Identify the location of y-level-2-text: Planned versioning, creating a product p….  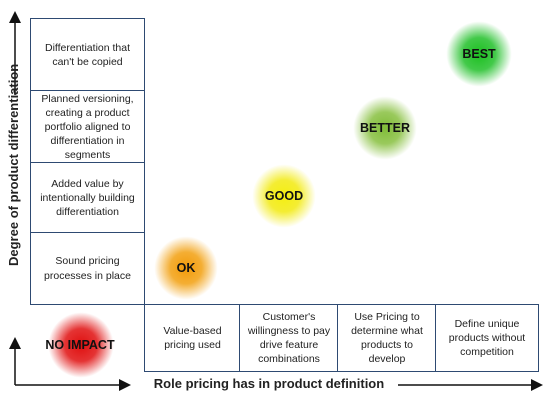
(87, 127).